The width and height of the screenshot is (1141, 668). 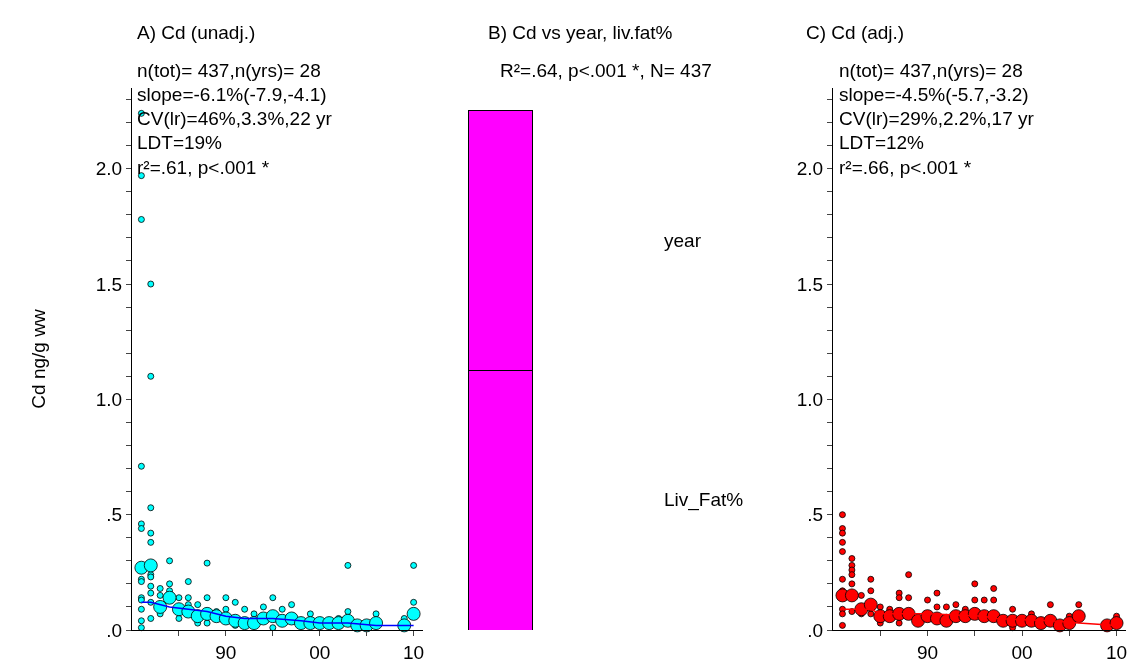 What do you see at coordinates (937, 118) in the screenshot?
I see `annotation: CV(lr)=29%,2.2%,17 yr` at bounding box center [937, 118].